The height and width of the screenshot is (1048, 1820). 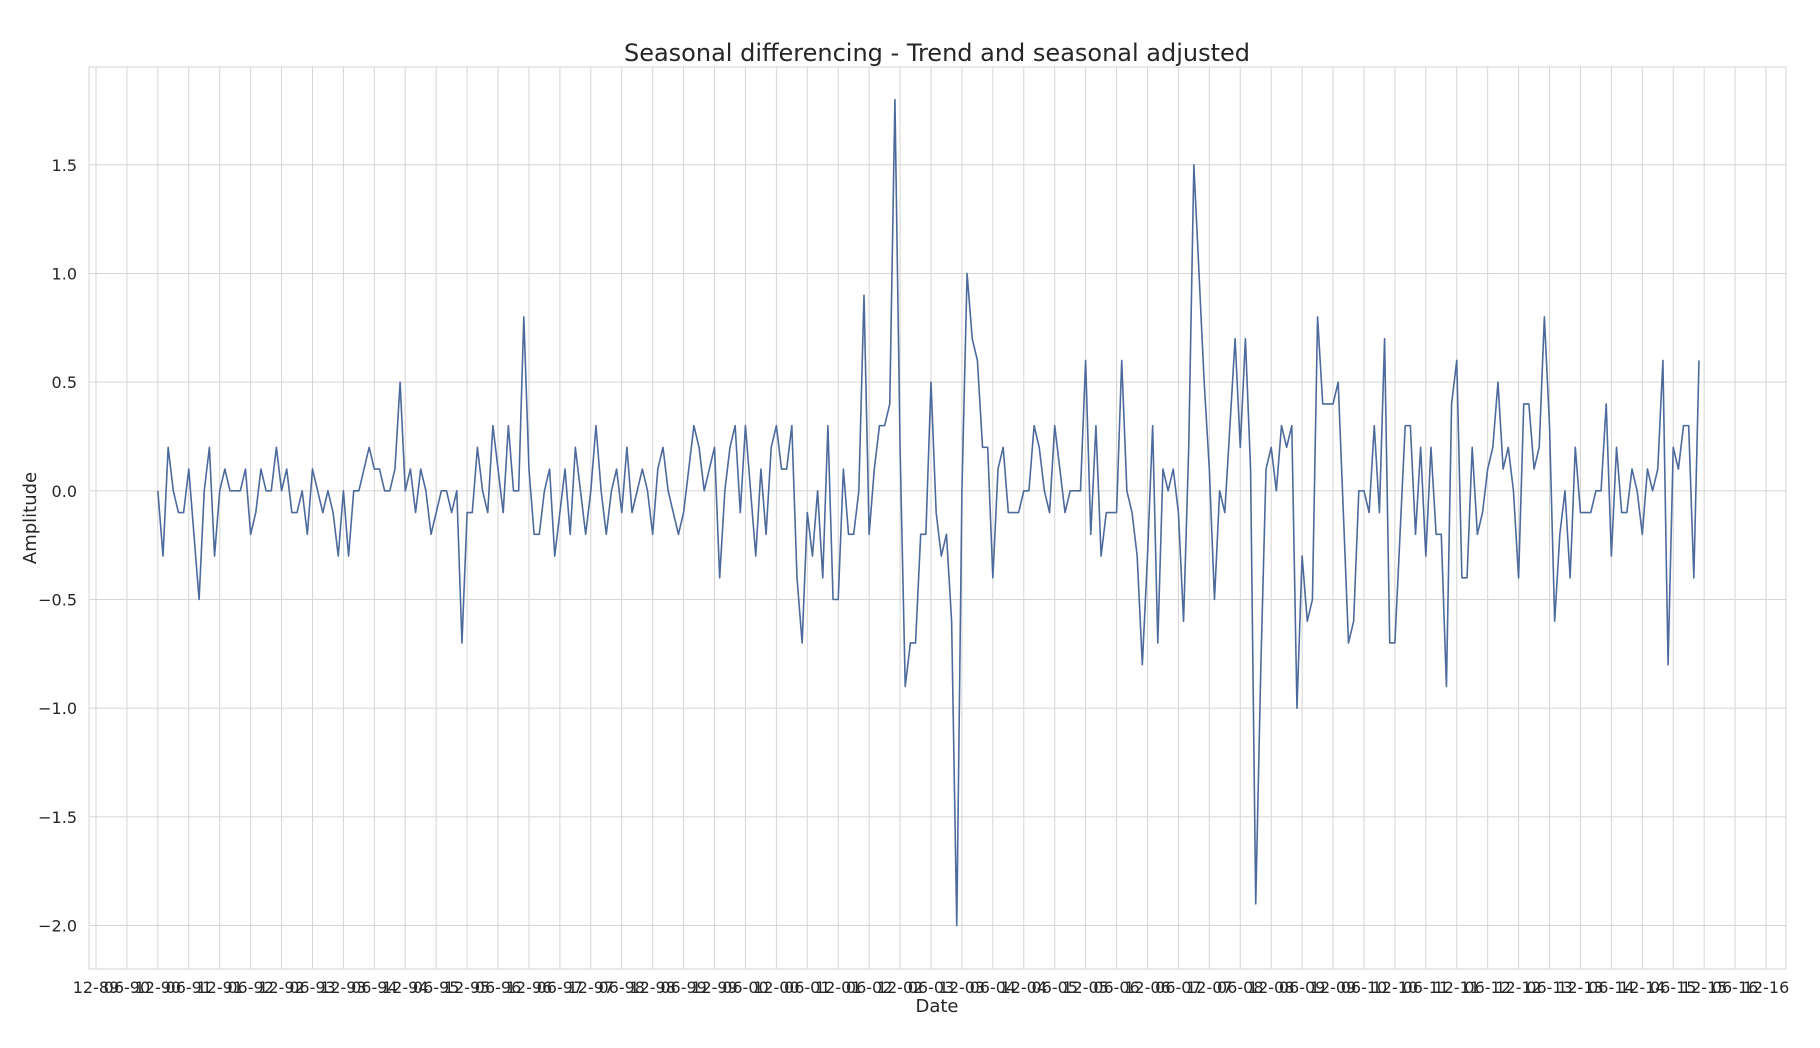 What do you see at coordinates (30, 518) in the screenshot?
I see `y-axis-title: Amplitude` at bounding box center [30, 518].